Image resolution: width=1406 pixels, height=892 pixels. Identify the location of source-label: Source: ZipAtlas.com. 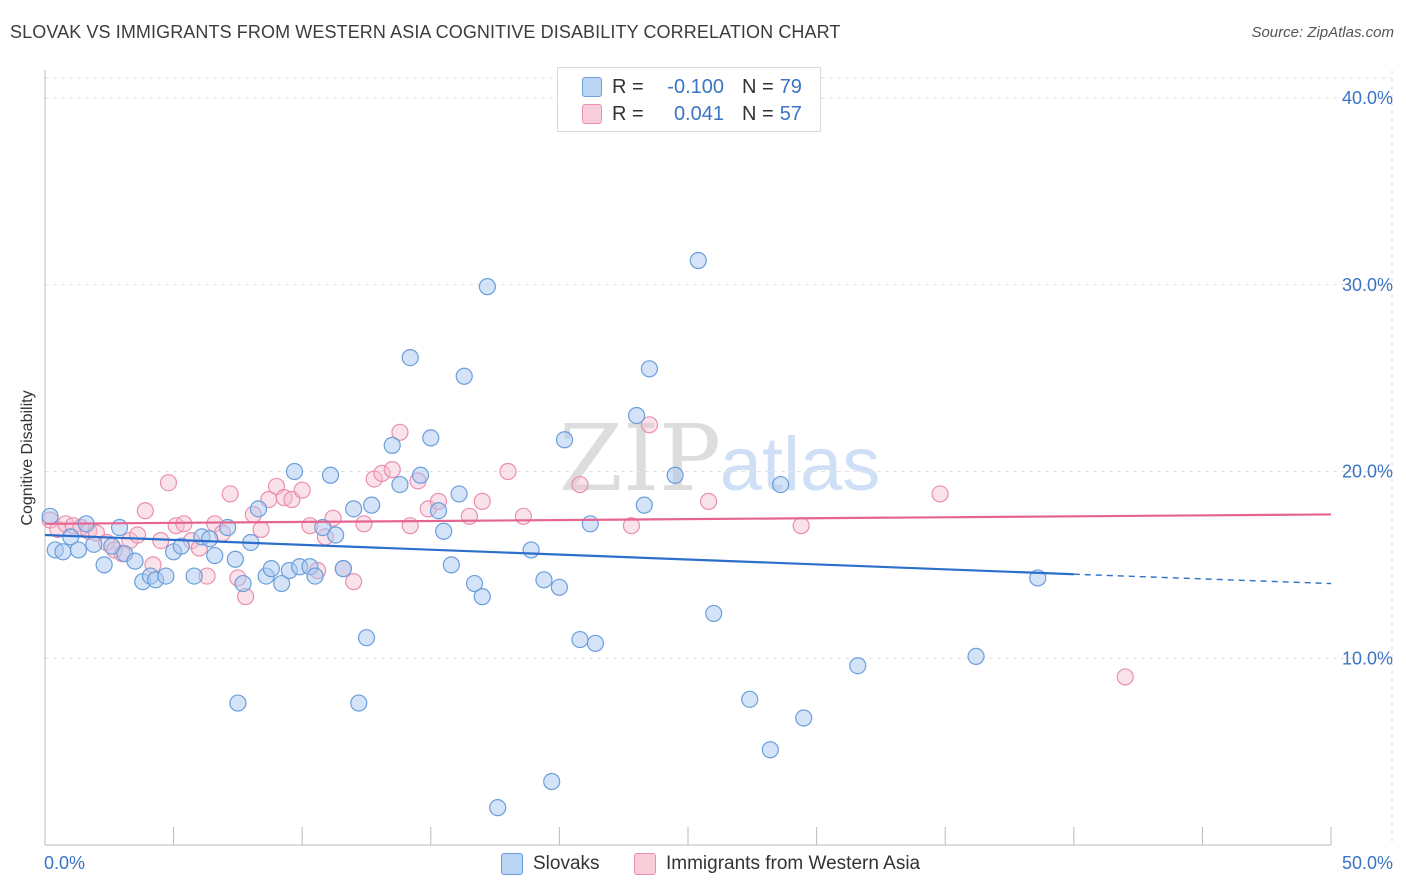
(1322, 32).